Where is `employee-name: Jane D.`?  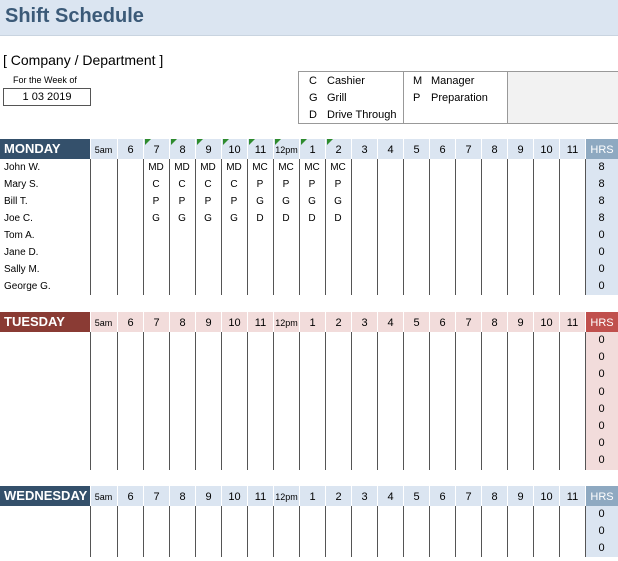
employee-name: Jane D. is located at coordinates (21, 252).